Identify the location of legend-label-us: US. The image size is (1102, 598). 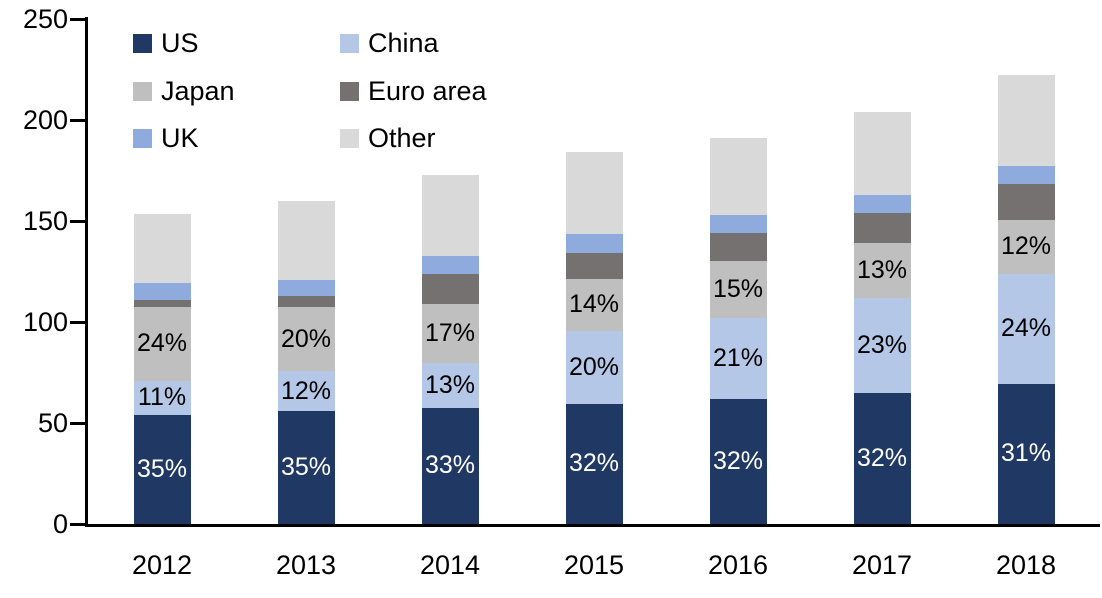
(180, 43).